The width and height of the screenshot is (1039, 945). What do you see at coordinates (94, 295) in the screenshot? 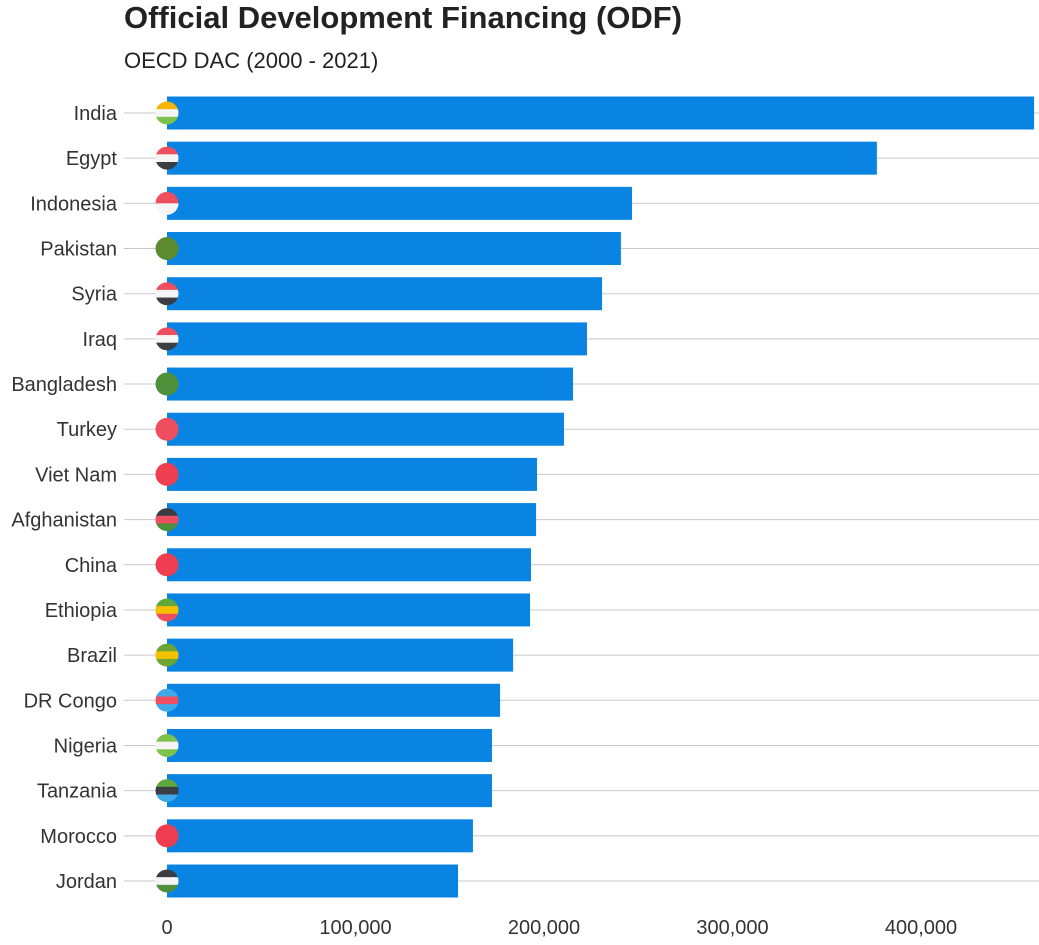
I see `category-label: Syria` at bounding box center [94, 295].